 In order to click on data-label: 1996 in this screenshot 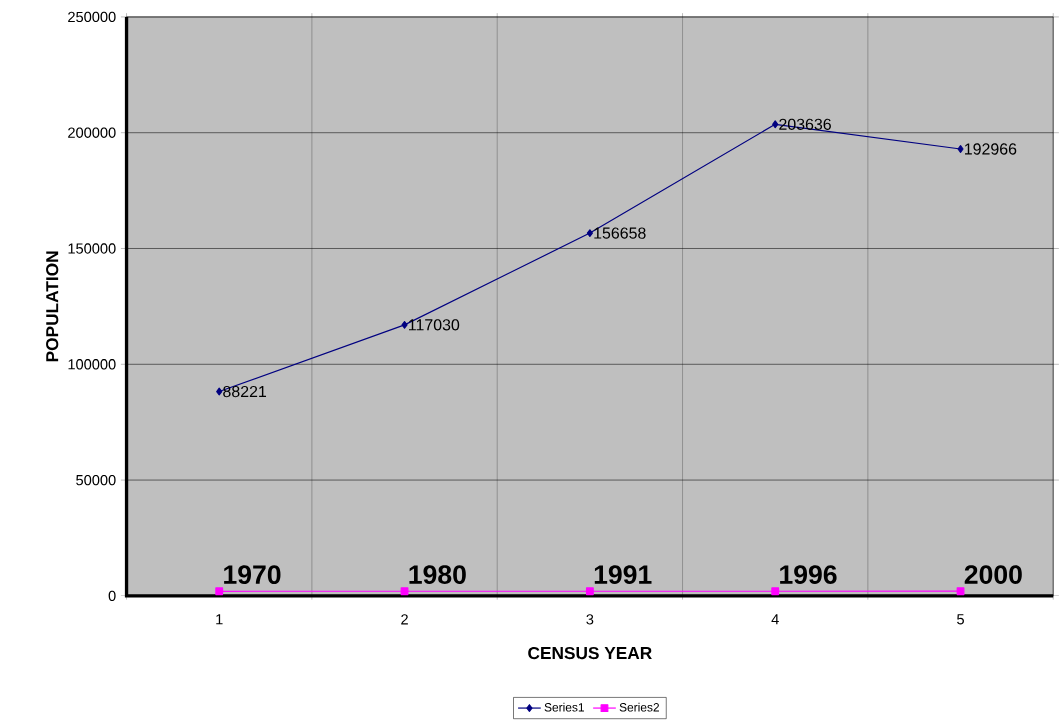, I will do `click(808, 574)`.